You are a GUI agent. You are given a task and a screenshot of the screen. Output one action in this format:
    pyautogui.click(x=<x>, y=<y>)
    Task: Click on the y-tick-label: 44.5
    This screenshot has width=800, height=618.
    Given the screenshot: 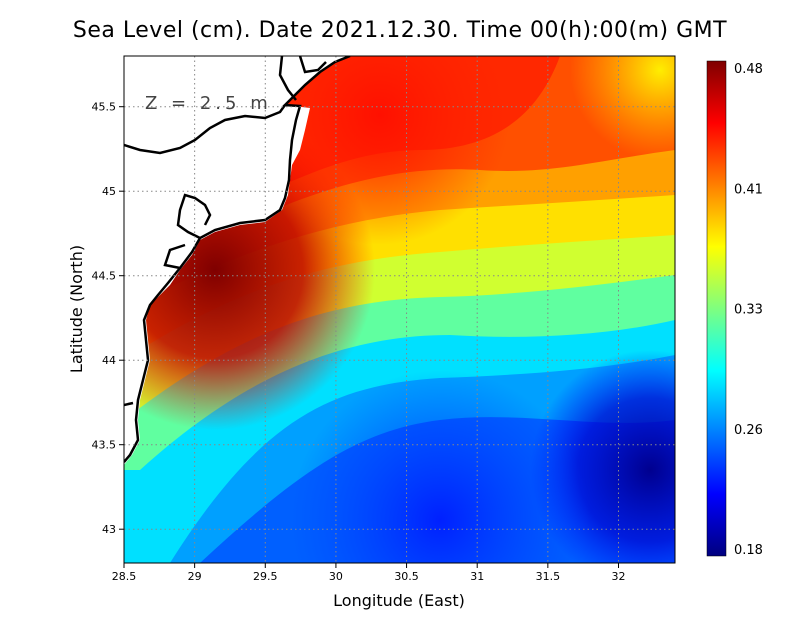 What is the action you would take?
    pyautogui.click(x=104, y=276)
    